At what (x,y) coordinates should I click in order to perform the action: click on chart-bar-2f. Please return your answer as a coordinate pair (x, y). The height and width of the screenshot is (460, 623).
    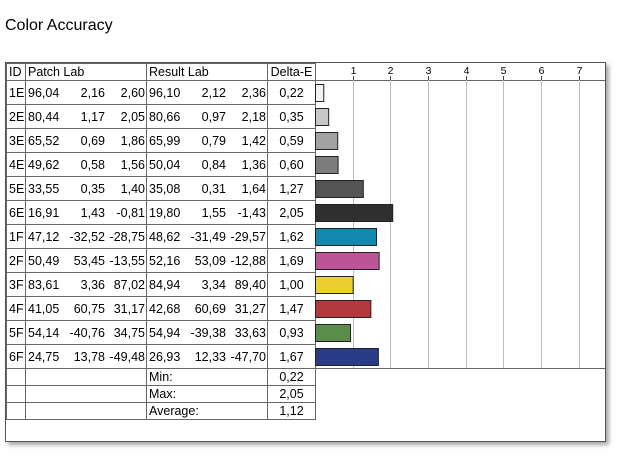
    Looking at the image, I should click on (347, 261).